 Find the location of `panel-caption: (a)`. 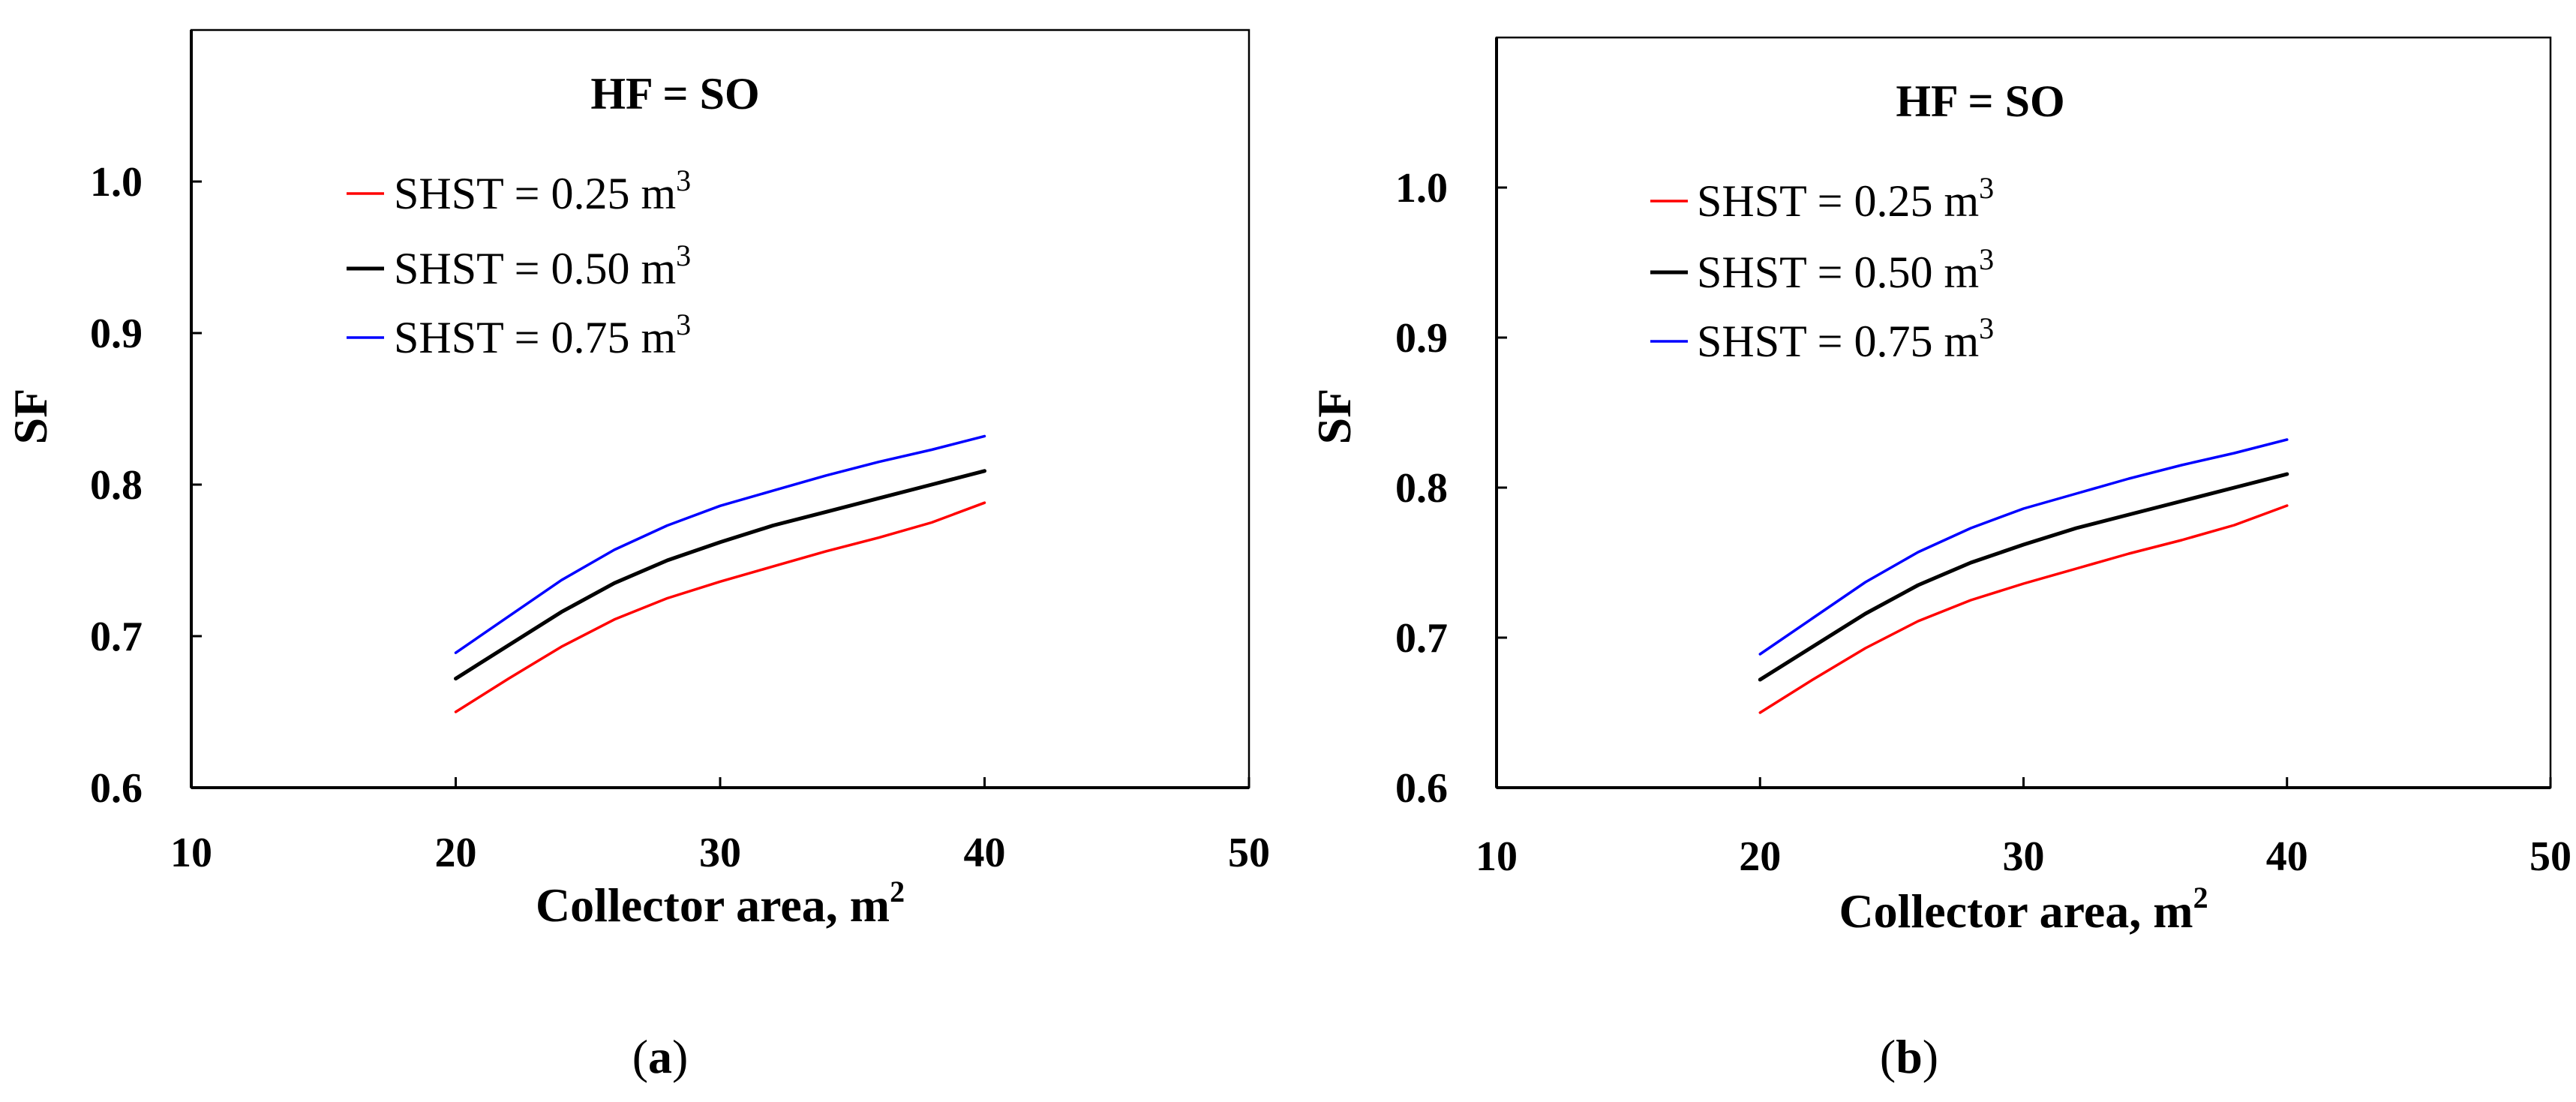

panel-caption: (a) is located at coordinates (660, 1057).